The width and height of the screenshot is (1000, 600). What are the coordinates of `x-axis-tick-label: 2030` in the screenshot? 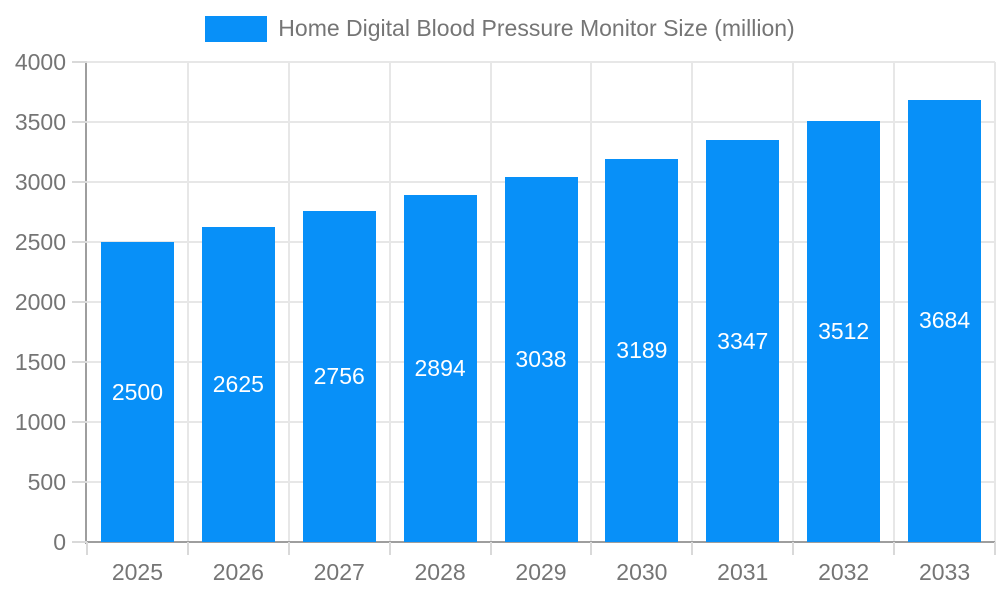 It's located at (642, 572).